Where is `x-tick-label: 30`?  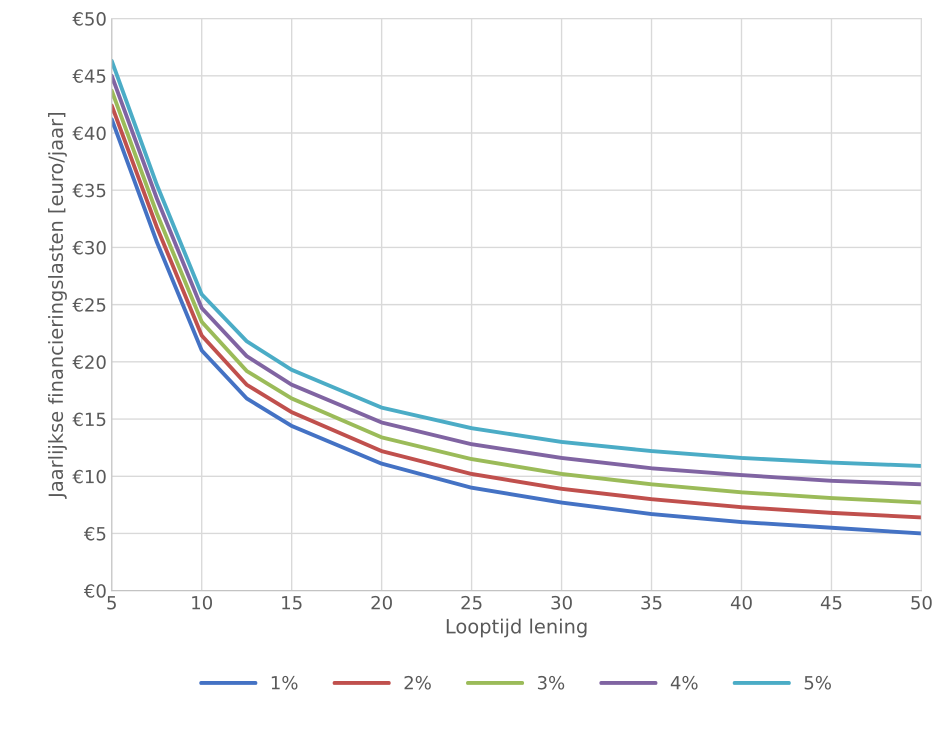 x-tick-label: 30 is located at coordinates (561, 603).